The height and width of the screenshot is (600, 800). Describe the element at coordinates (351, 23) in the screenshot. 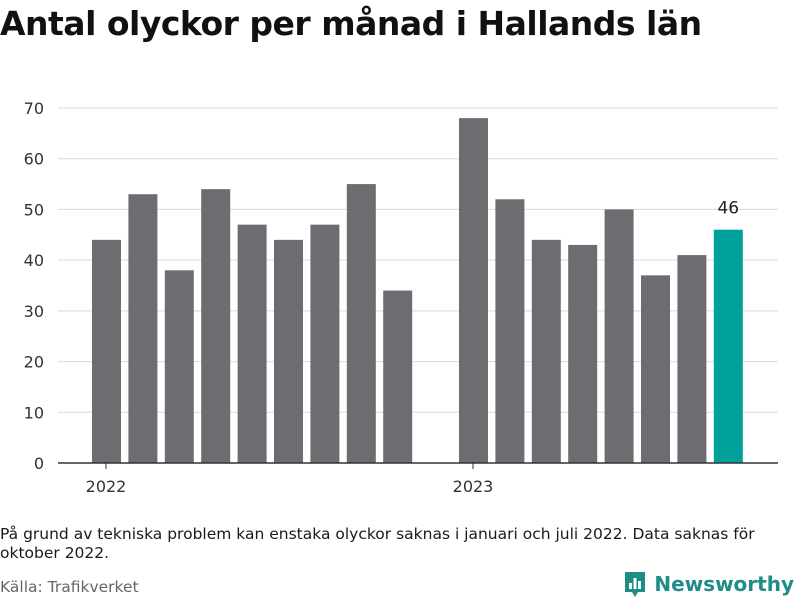

I see `chart-title: Antal olyckor per månad i Hallands län` at that location.